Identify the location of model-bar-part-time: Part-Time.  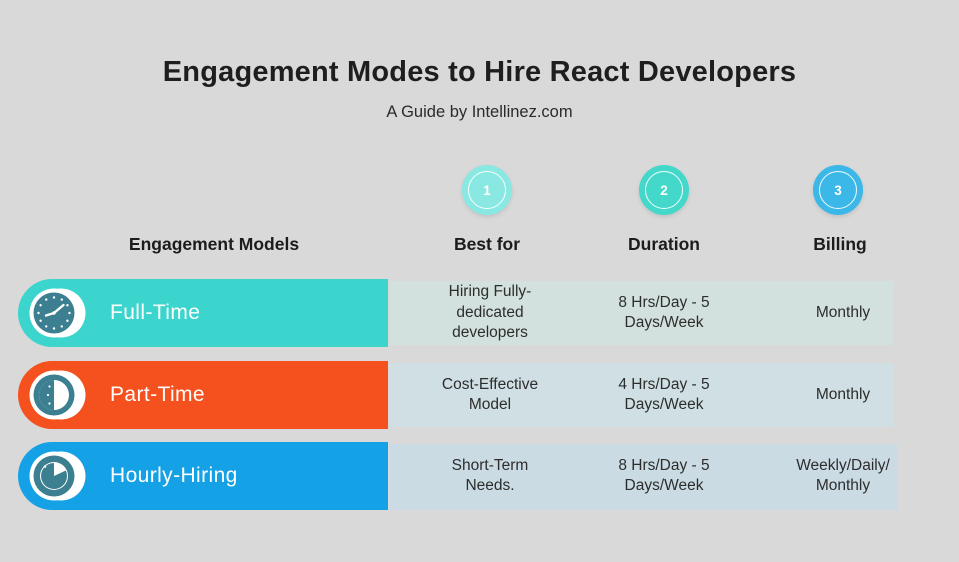
(203, 395).